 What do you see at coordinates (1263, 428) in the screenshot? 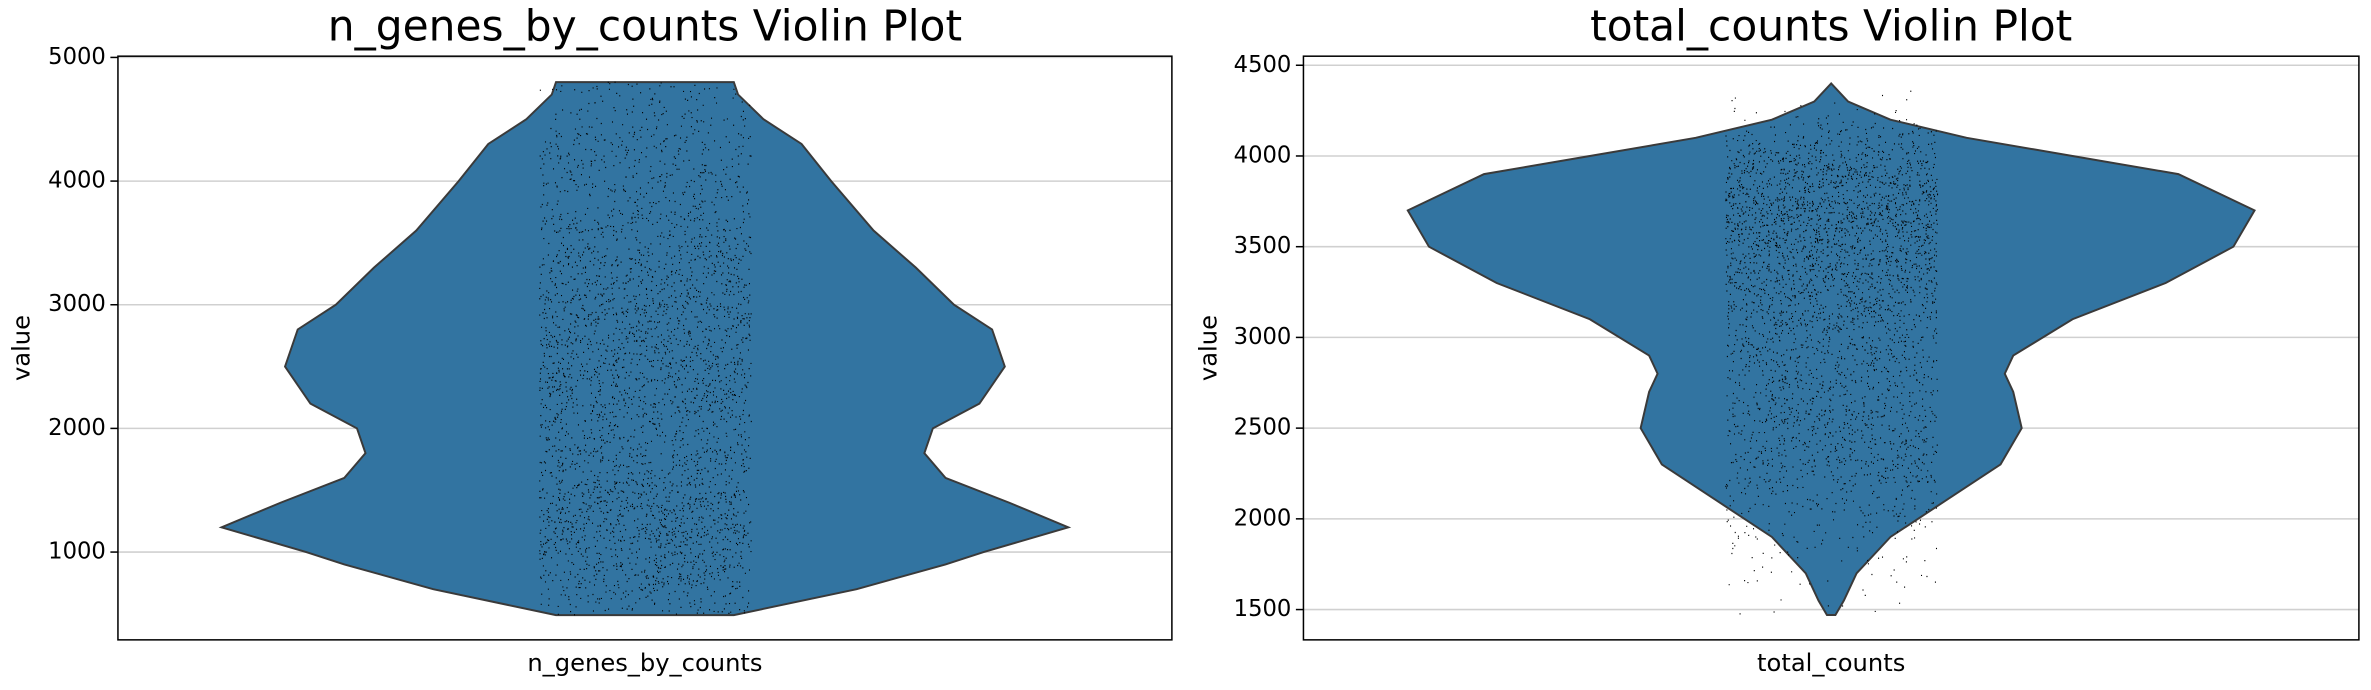
I see `y-tick-label: 2500` at bounding box center [1263, 428].